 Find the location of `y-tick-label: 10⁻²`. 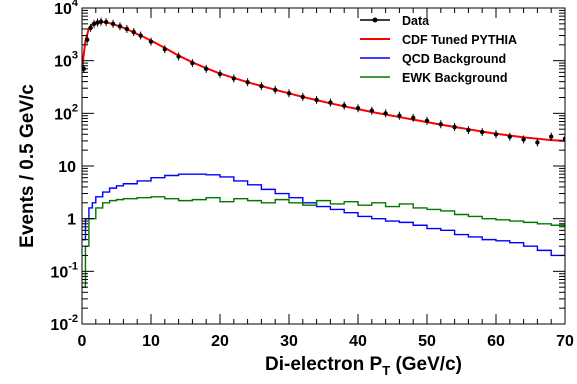

y-tick-label: 10⁻² is located at coordinates (64, 323).